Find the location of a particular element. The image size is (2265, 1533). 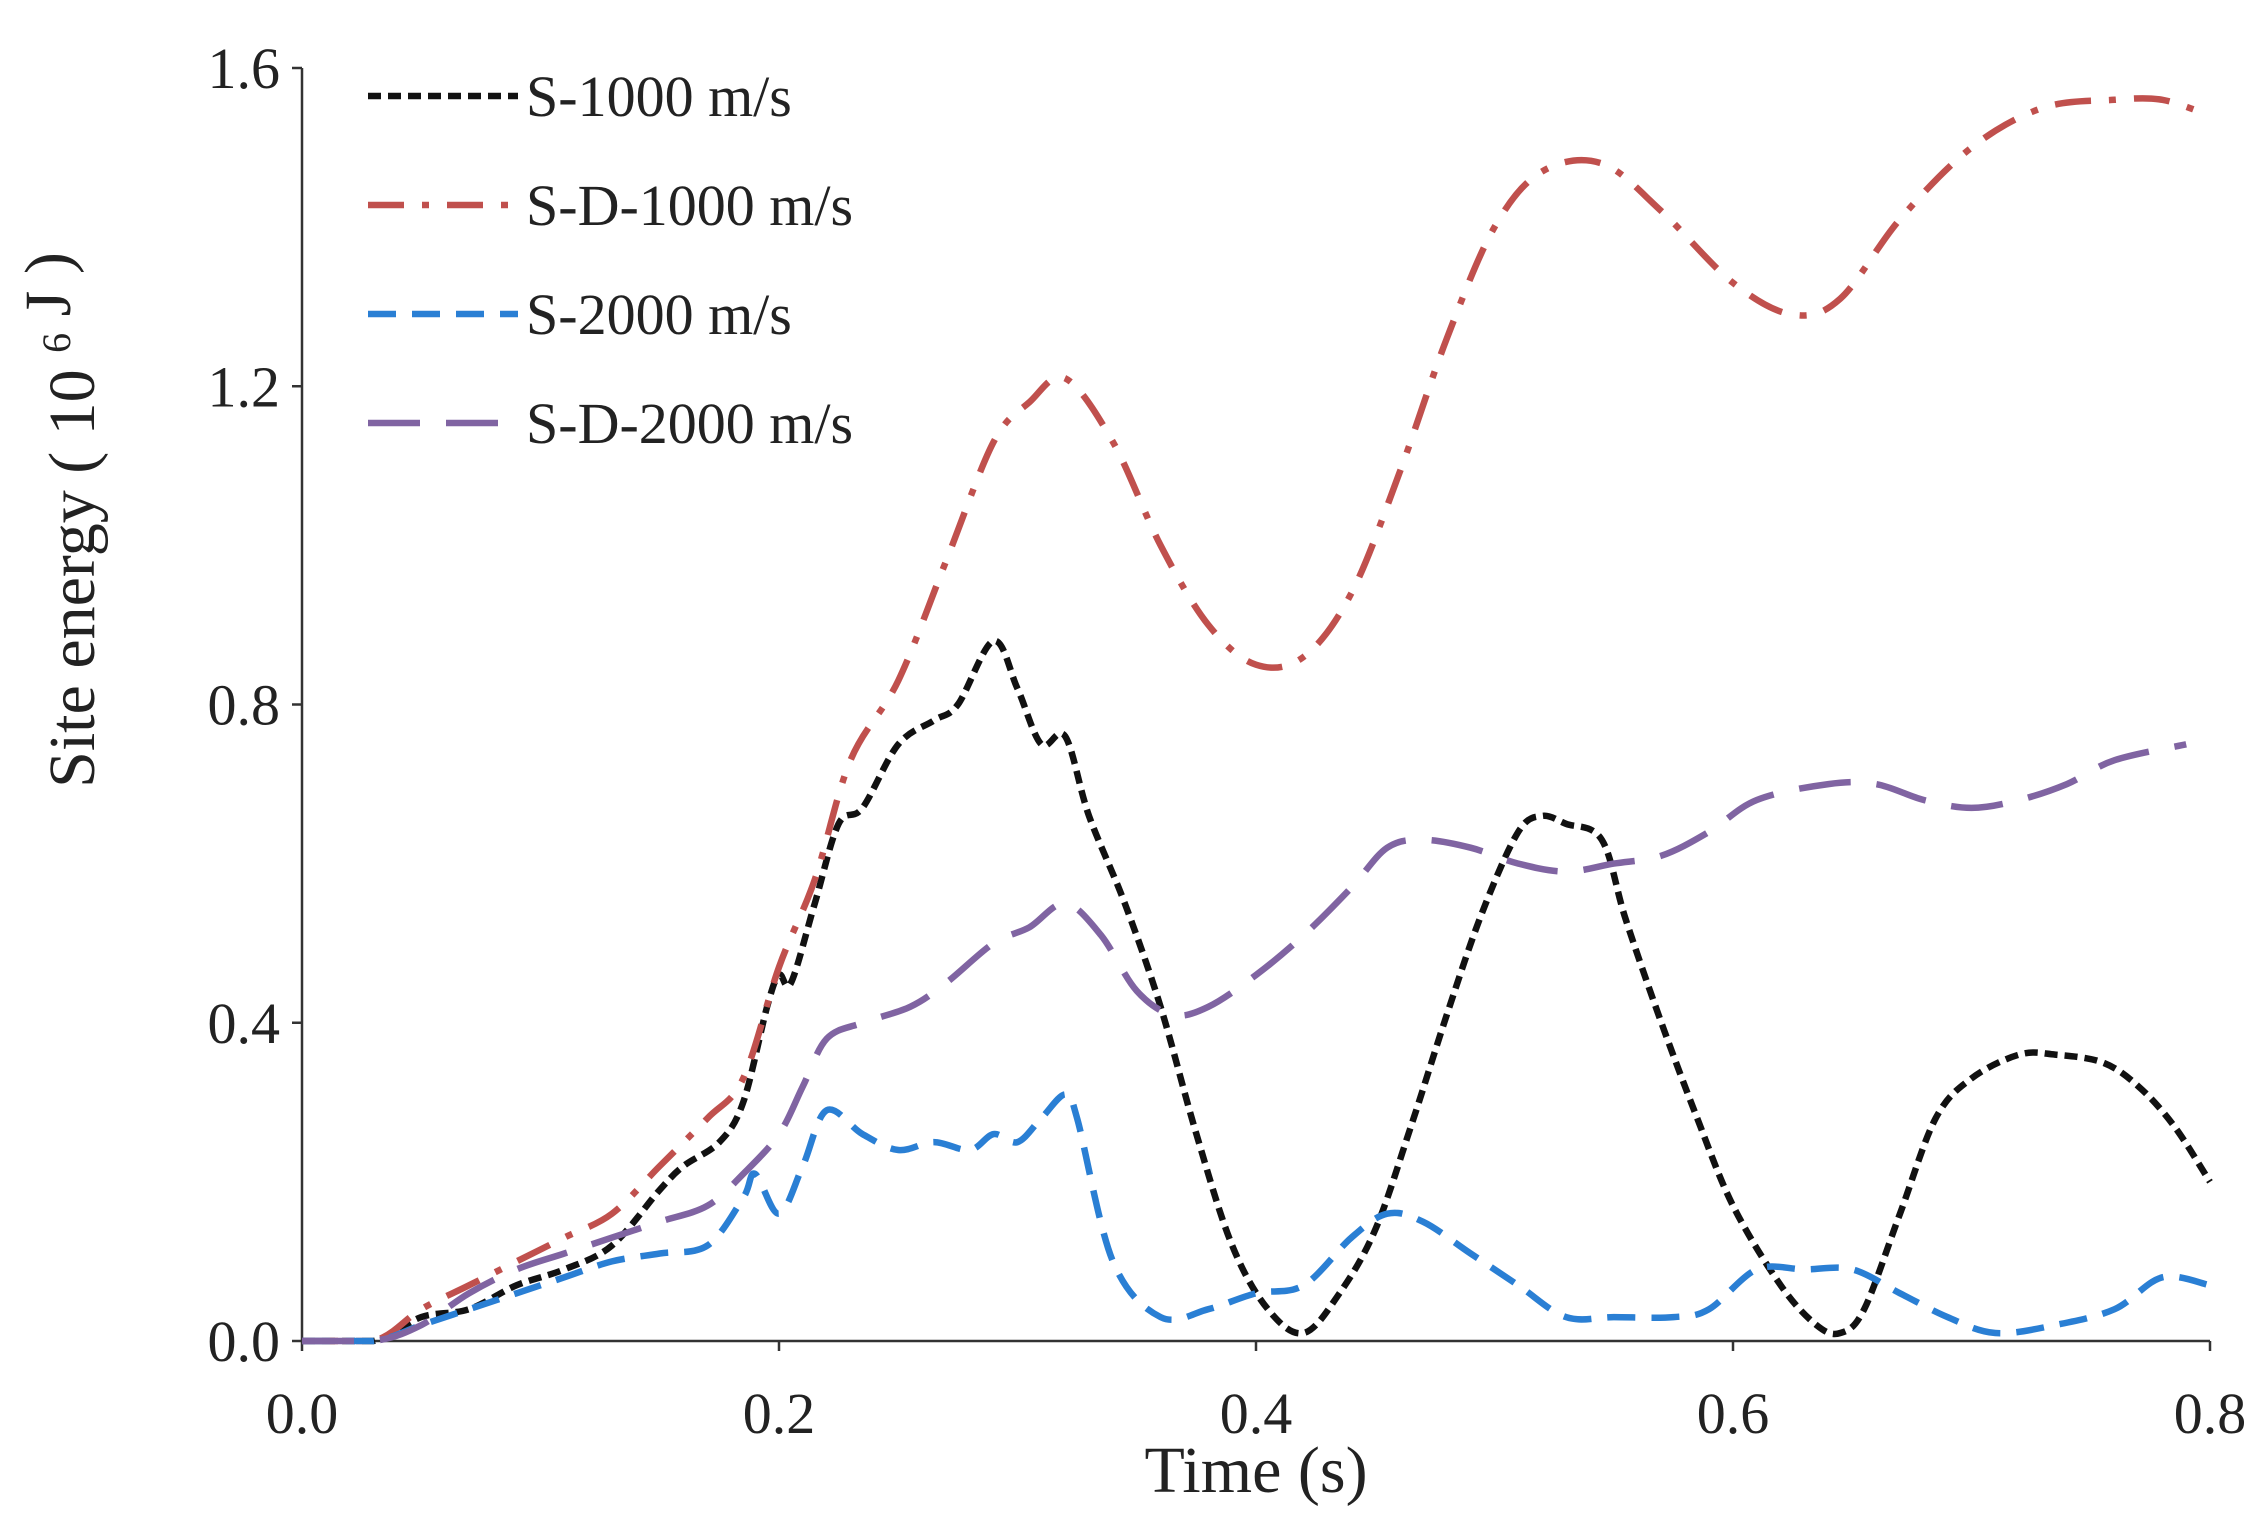

x-axis-title: Time (s) is located at coordinates (1255, 1470).